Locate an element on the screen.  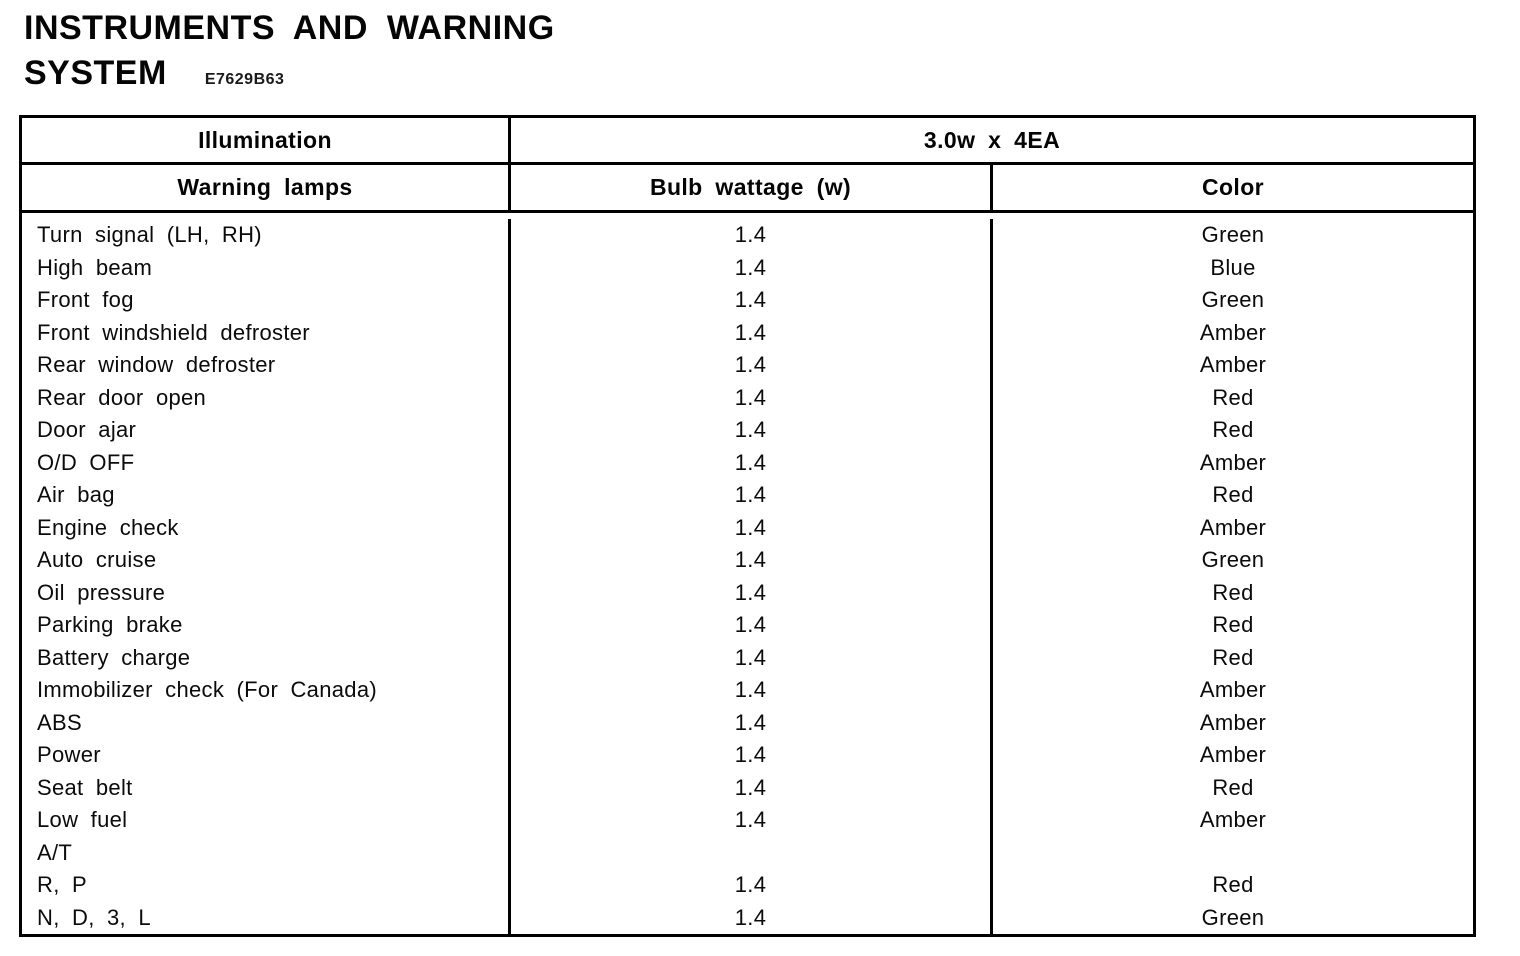
page-title-line2: SYSTEM is located at coordinates (95, 73).